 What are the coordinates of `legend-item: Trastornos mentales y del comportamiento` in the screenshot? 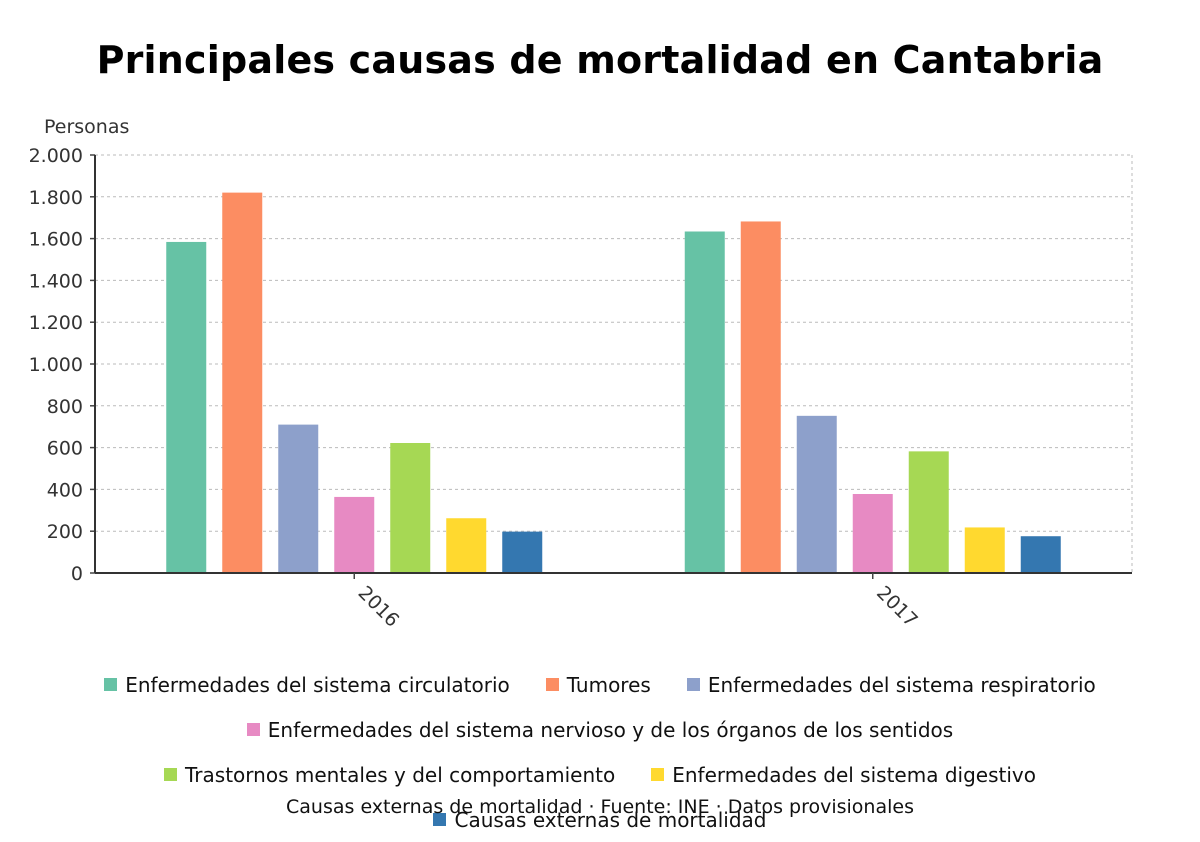 It's located at (389, 775).